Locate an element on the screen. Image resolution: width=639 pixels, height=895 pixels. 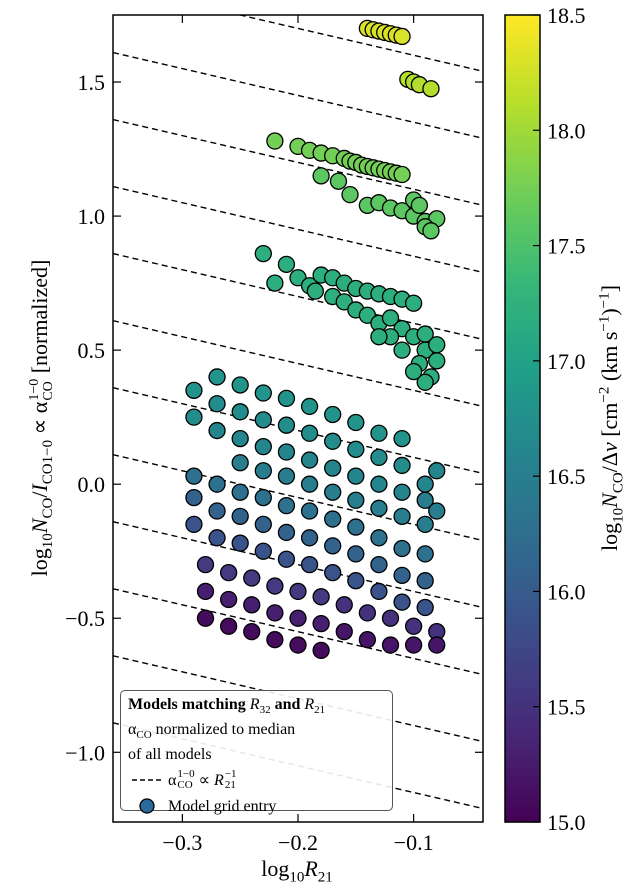
x-tick-label: −0.1 is located at coordinates (414, 842).